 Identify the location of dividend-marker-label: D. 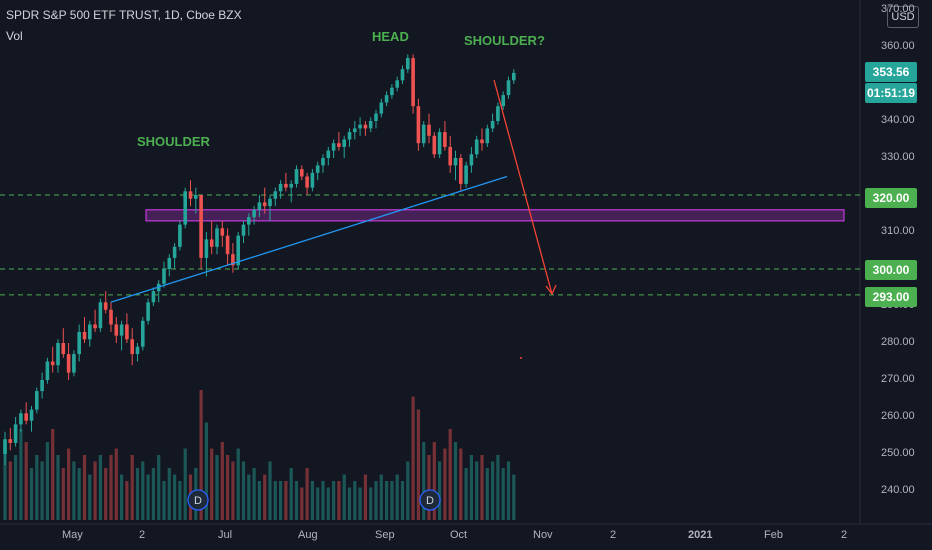
(430, 501).